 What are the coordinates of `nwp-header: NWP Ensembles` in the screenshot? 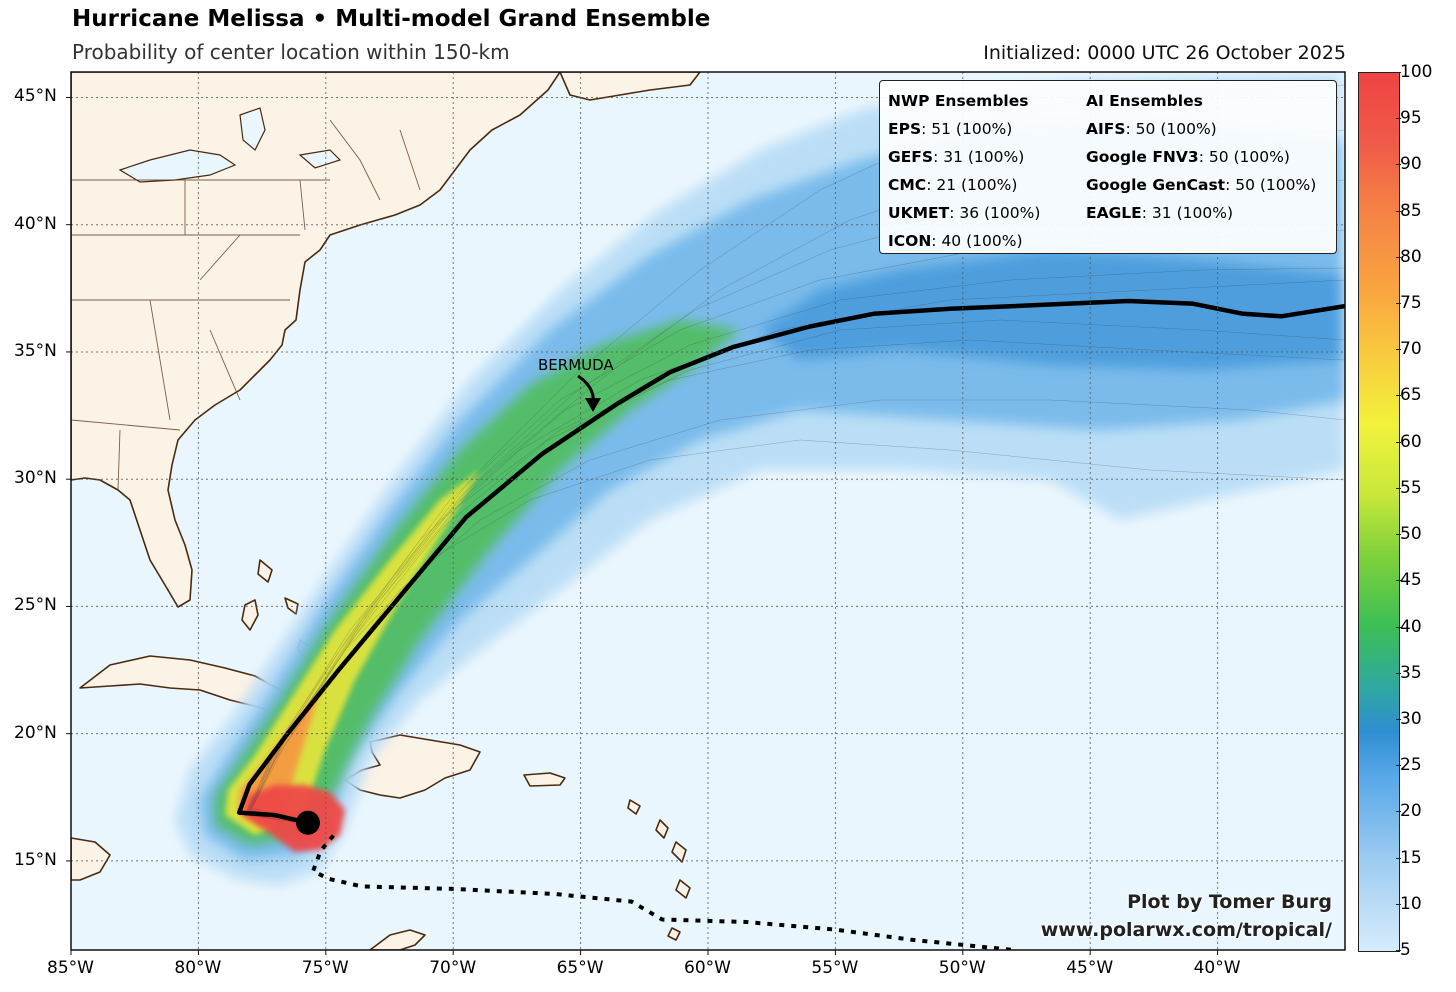 It's located at (958, 101).